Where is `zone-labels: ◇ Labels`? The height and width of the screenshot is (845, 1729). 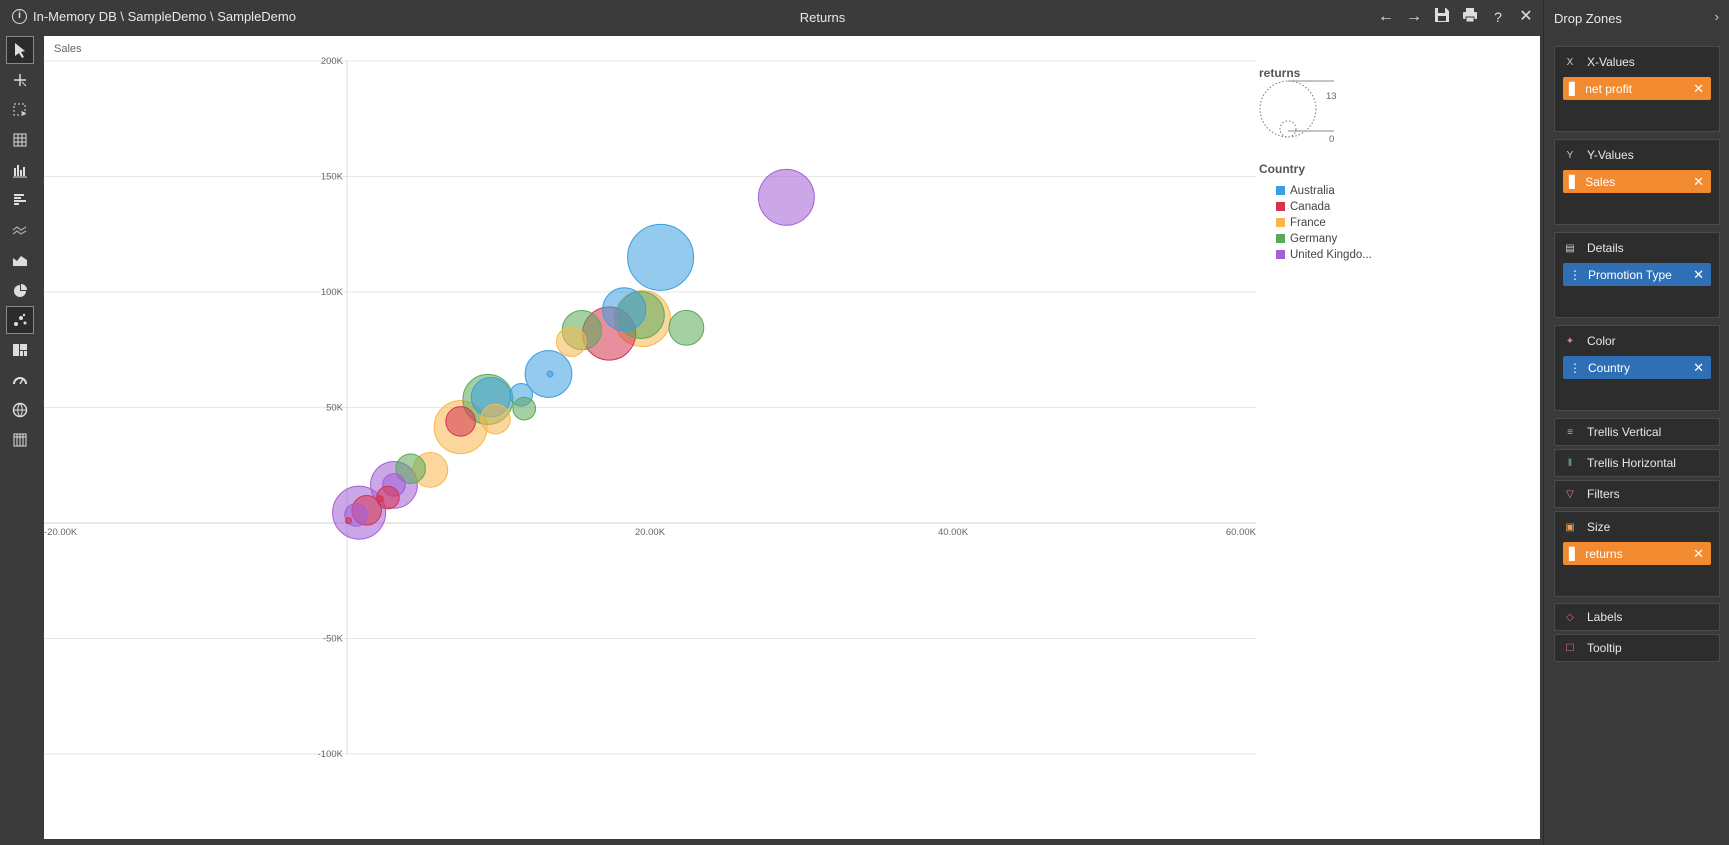
zone-labels: ◇ Labels is located at coordinates (1637, 617).